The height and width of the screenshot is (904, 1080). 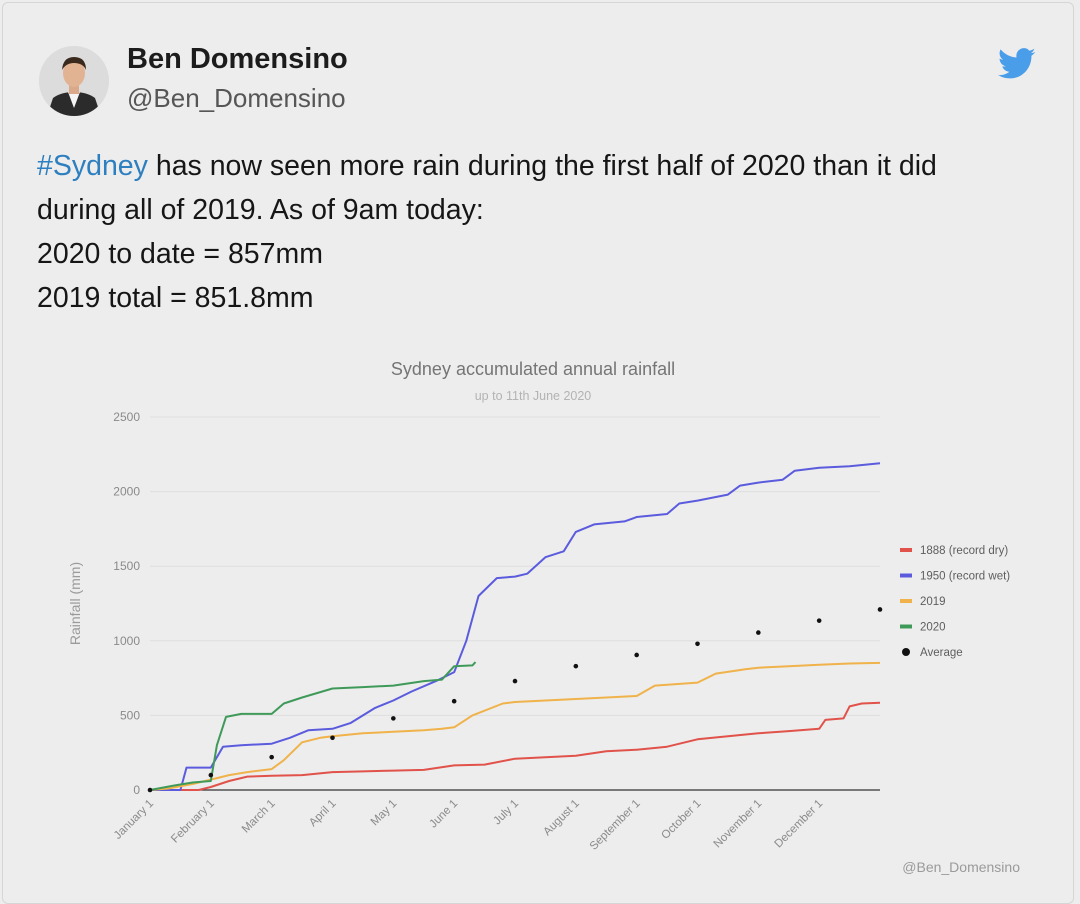 What do you see at coordinates (126, 641) in the screenshot?
I see `y-tick-label: 1000` at bounding box center [126, 641].